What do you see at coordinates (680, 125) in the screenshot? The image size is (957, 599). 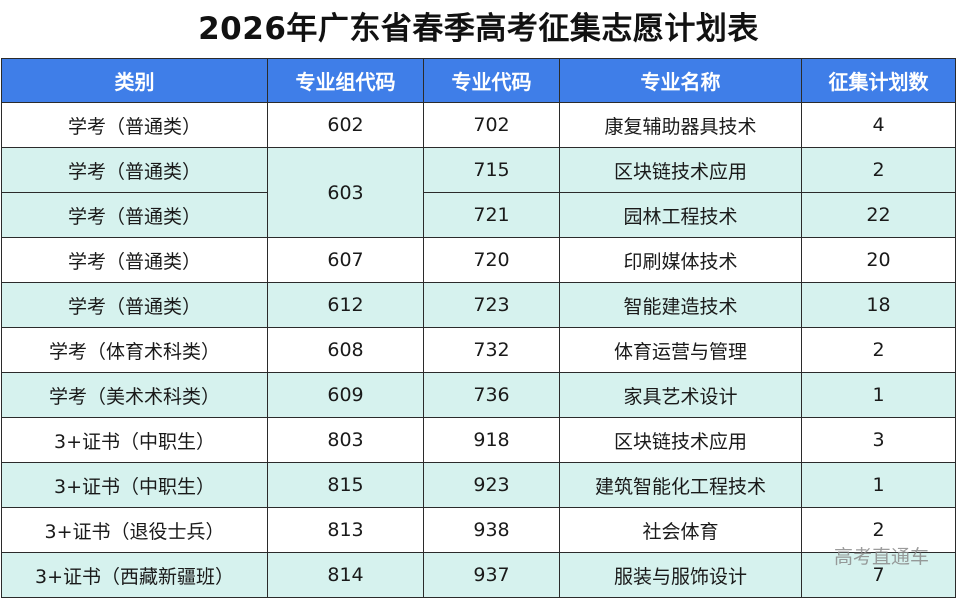 I see `cell-major-name: 康复辅助器具技术` at bounding box center [680, 125].